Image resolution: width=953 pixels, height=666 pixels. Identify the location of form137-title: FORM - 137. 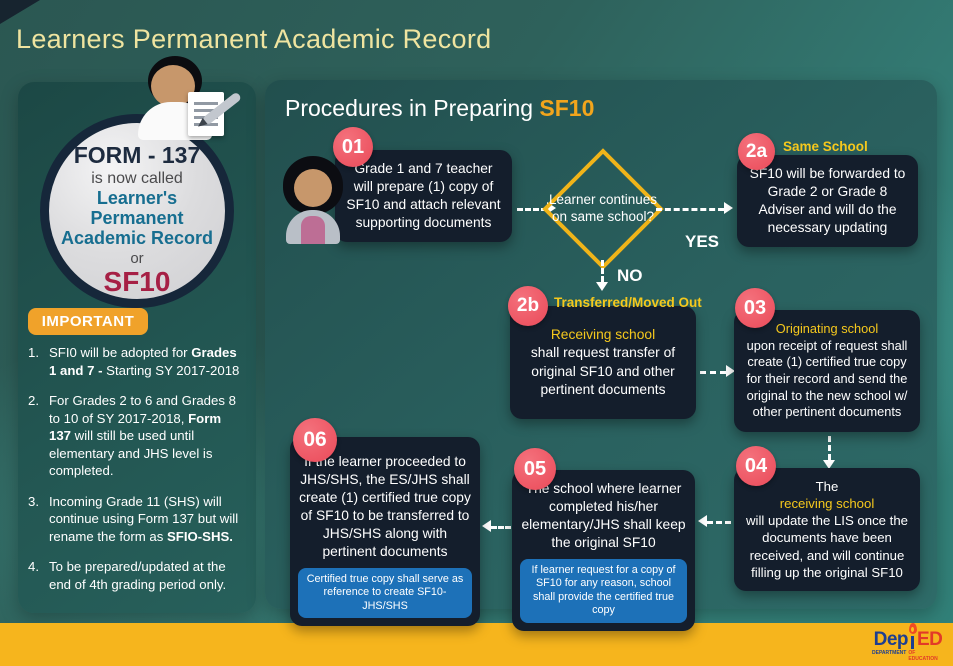
(137, 155).